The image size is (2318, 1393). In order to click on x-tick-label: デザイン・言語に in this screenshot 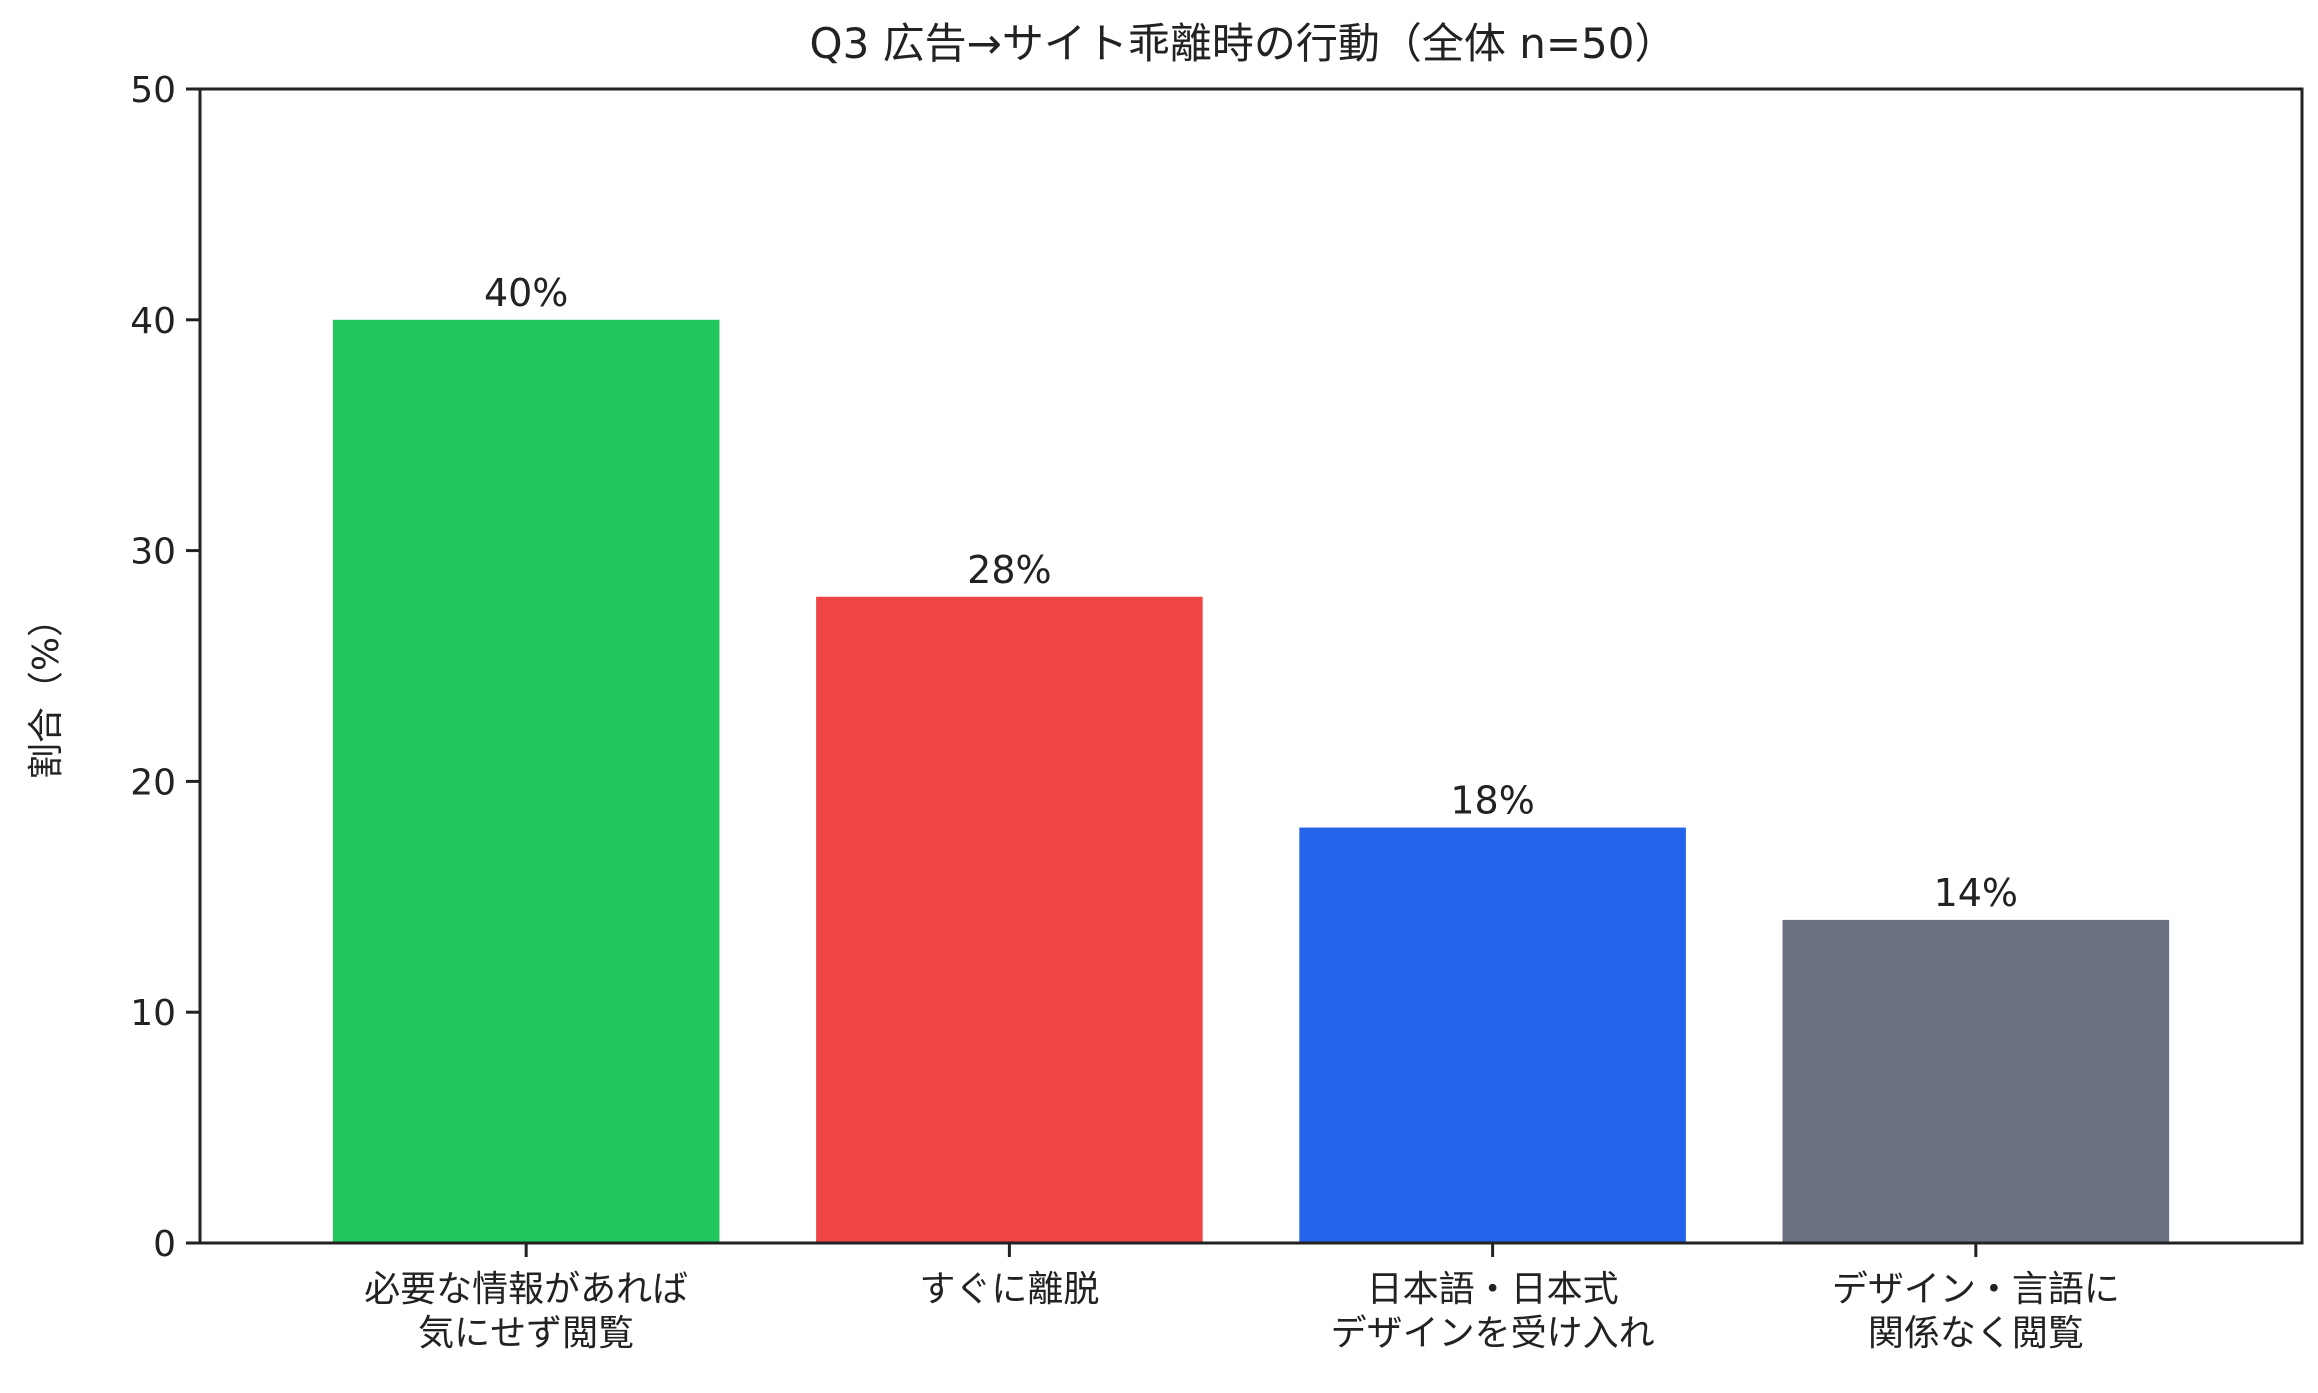, I will do `click(1976, 1289)`.